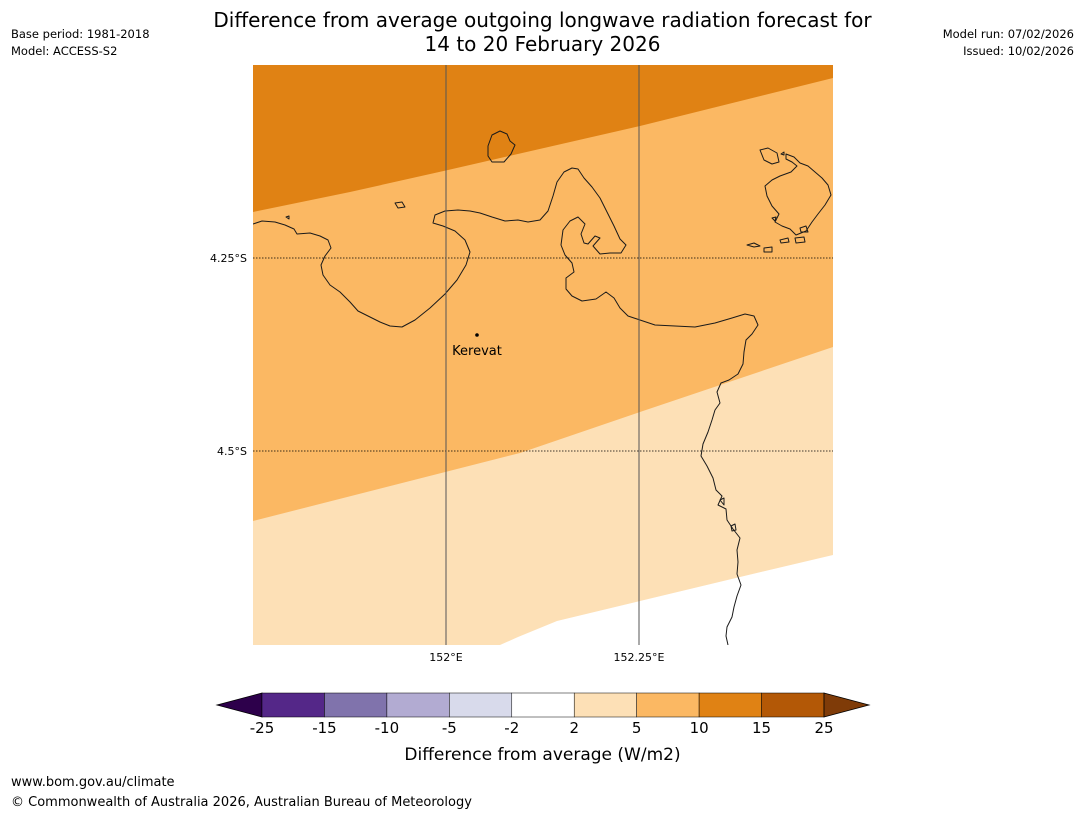  Describe the element at coordinates (239, 705) in the screenshot. I see `colorbar-extend-under` at that location.